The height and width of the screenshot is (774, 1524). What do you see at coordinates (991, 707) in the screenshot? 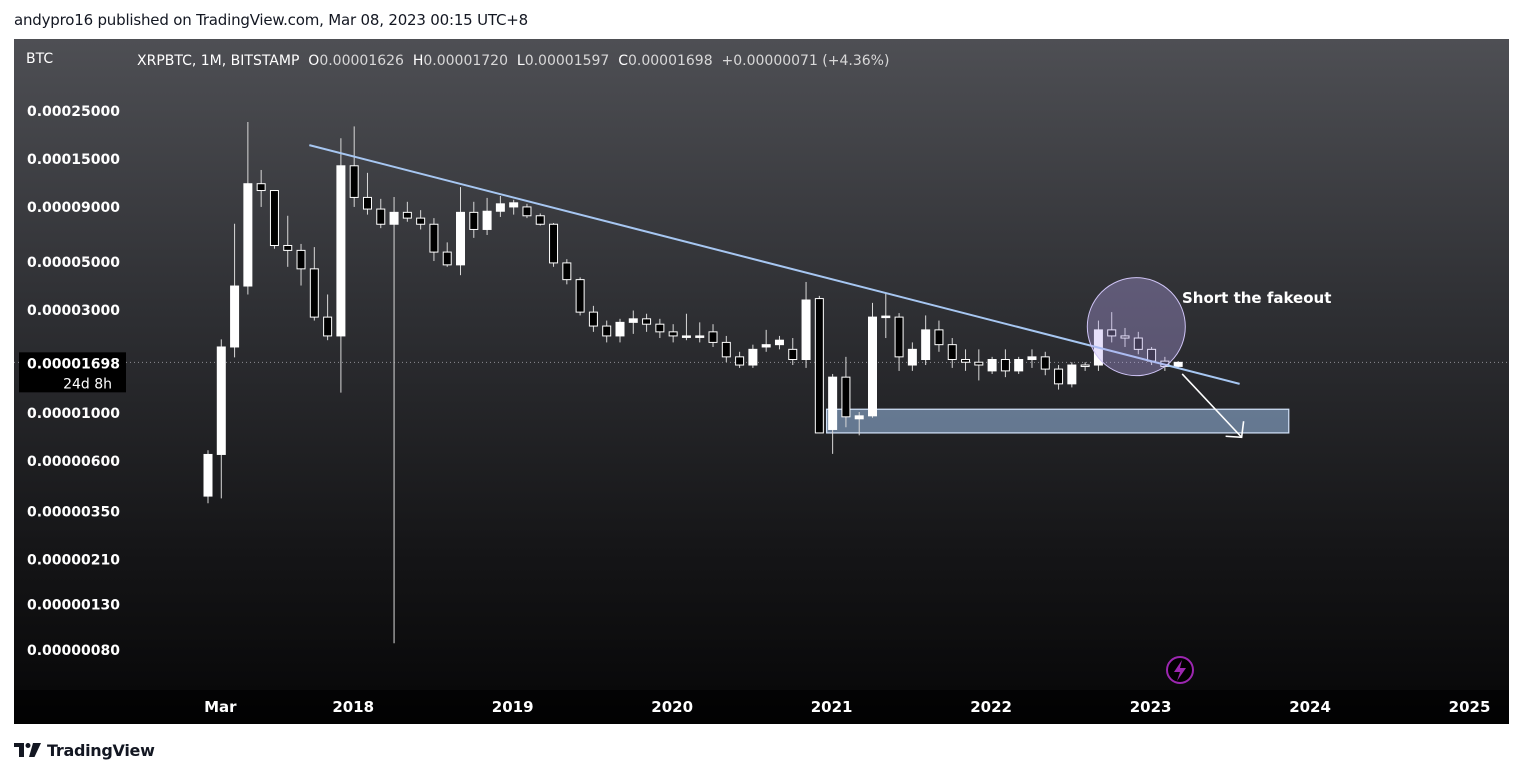
I see `x-tick-label: 2022` at bounding box center [991, 707].